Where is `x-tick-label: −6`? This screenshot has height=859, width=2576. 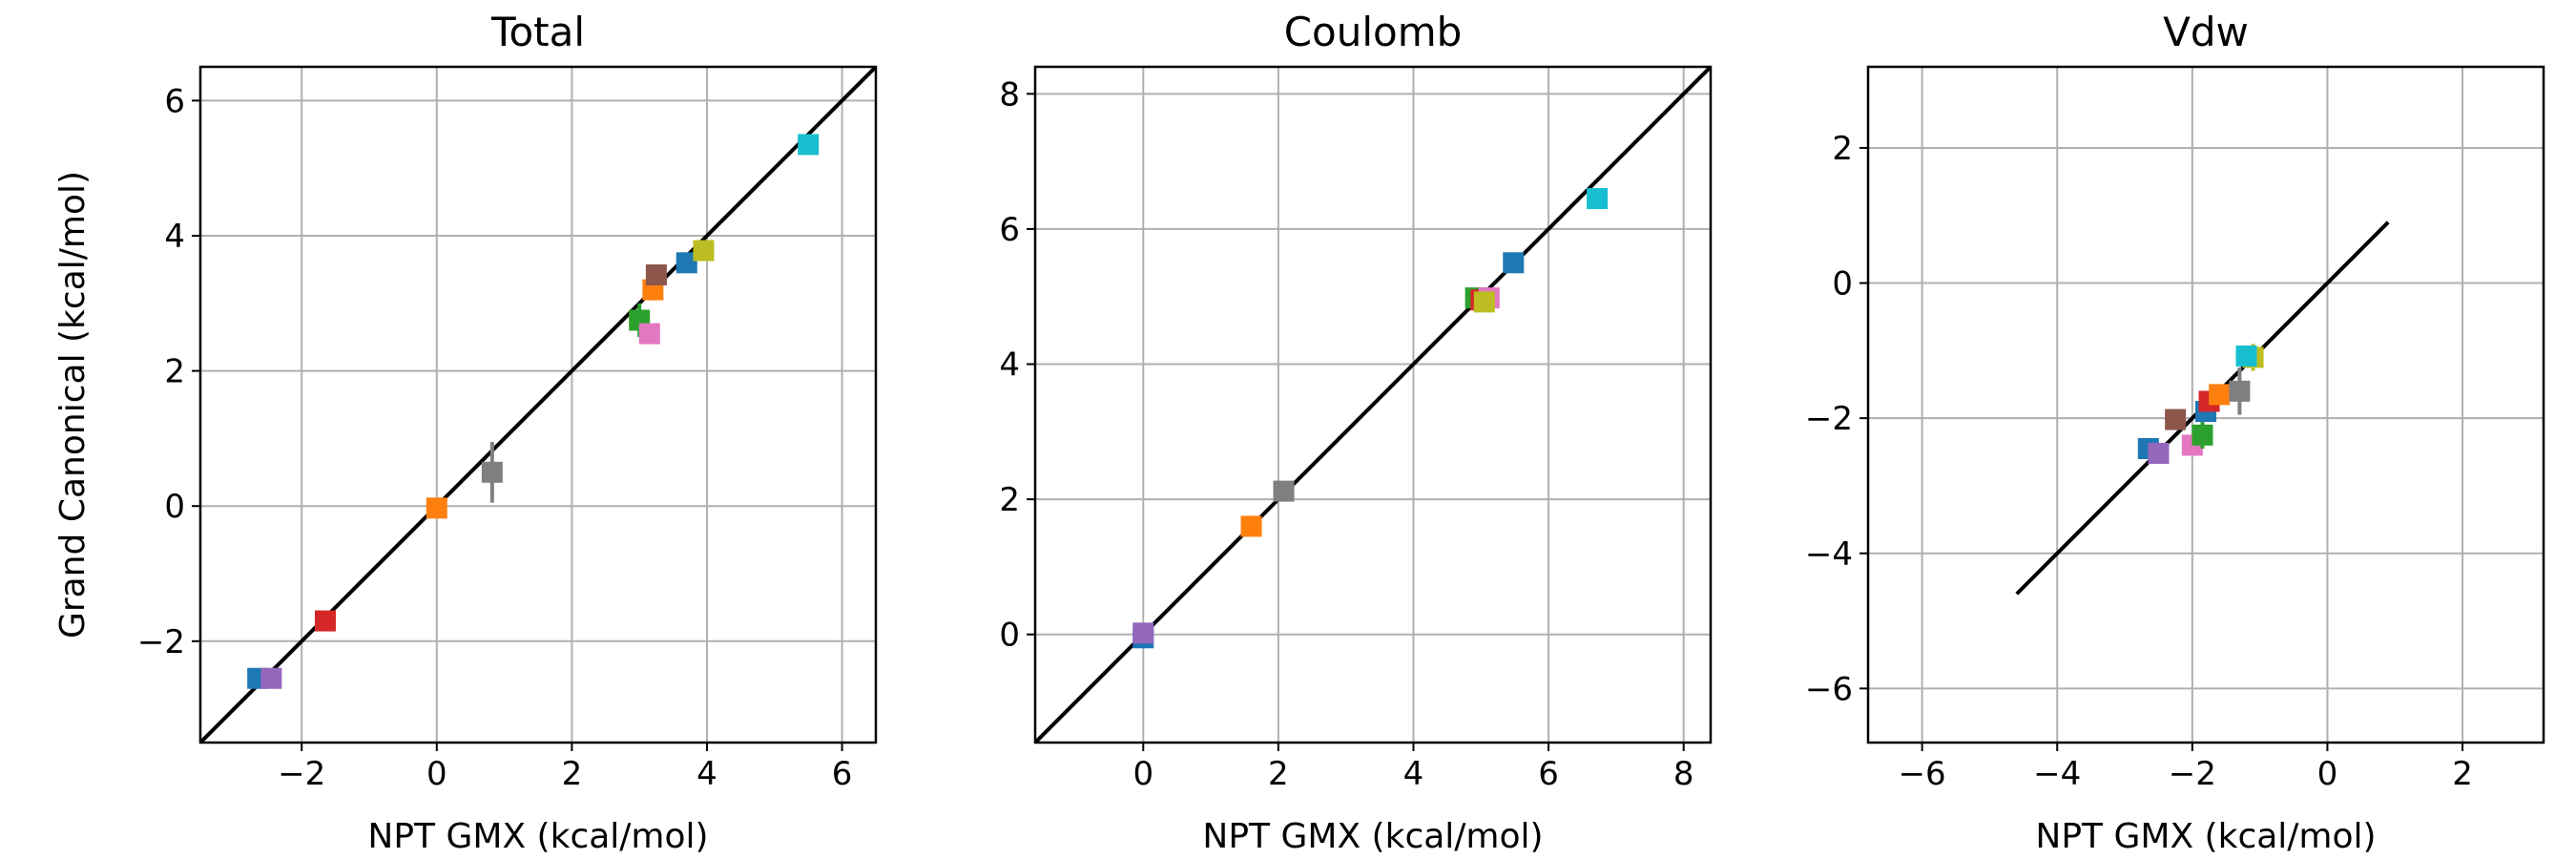 x-tick-label: −6 is located at coordinates (1922, 774).